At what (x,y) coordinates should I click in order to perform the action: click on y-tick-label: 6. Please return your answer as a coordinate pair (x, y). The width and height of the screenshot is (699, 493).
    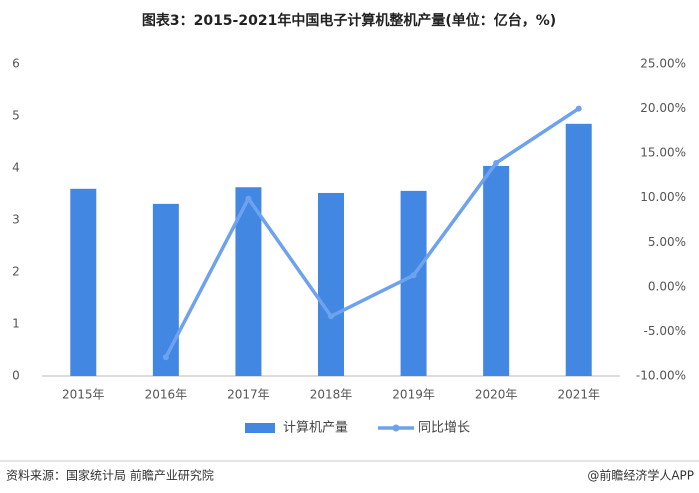
    Looking at the image, I should click on (16, 64).